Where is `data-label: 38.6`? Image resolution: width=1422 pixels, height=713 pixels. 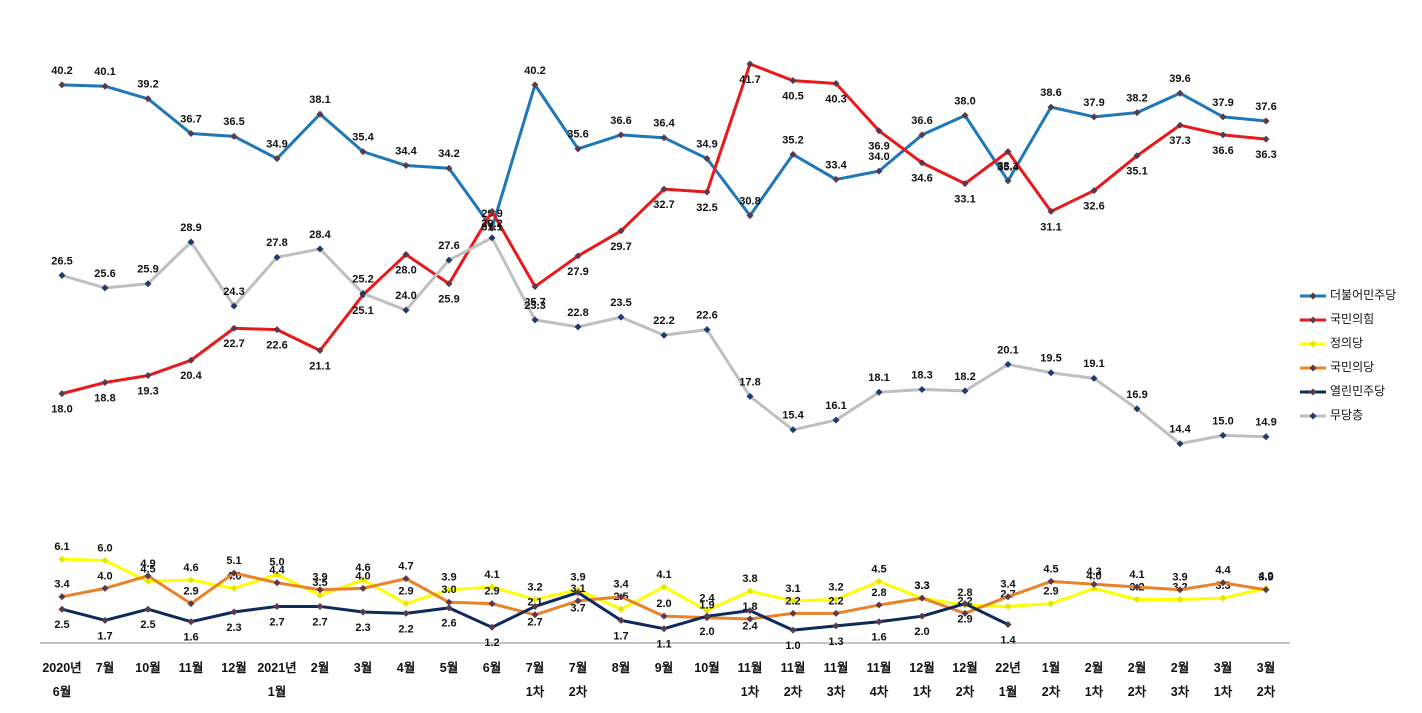 data-label: 38.6 is located at coordinates (1050, 93).